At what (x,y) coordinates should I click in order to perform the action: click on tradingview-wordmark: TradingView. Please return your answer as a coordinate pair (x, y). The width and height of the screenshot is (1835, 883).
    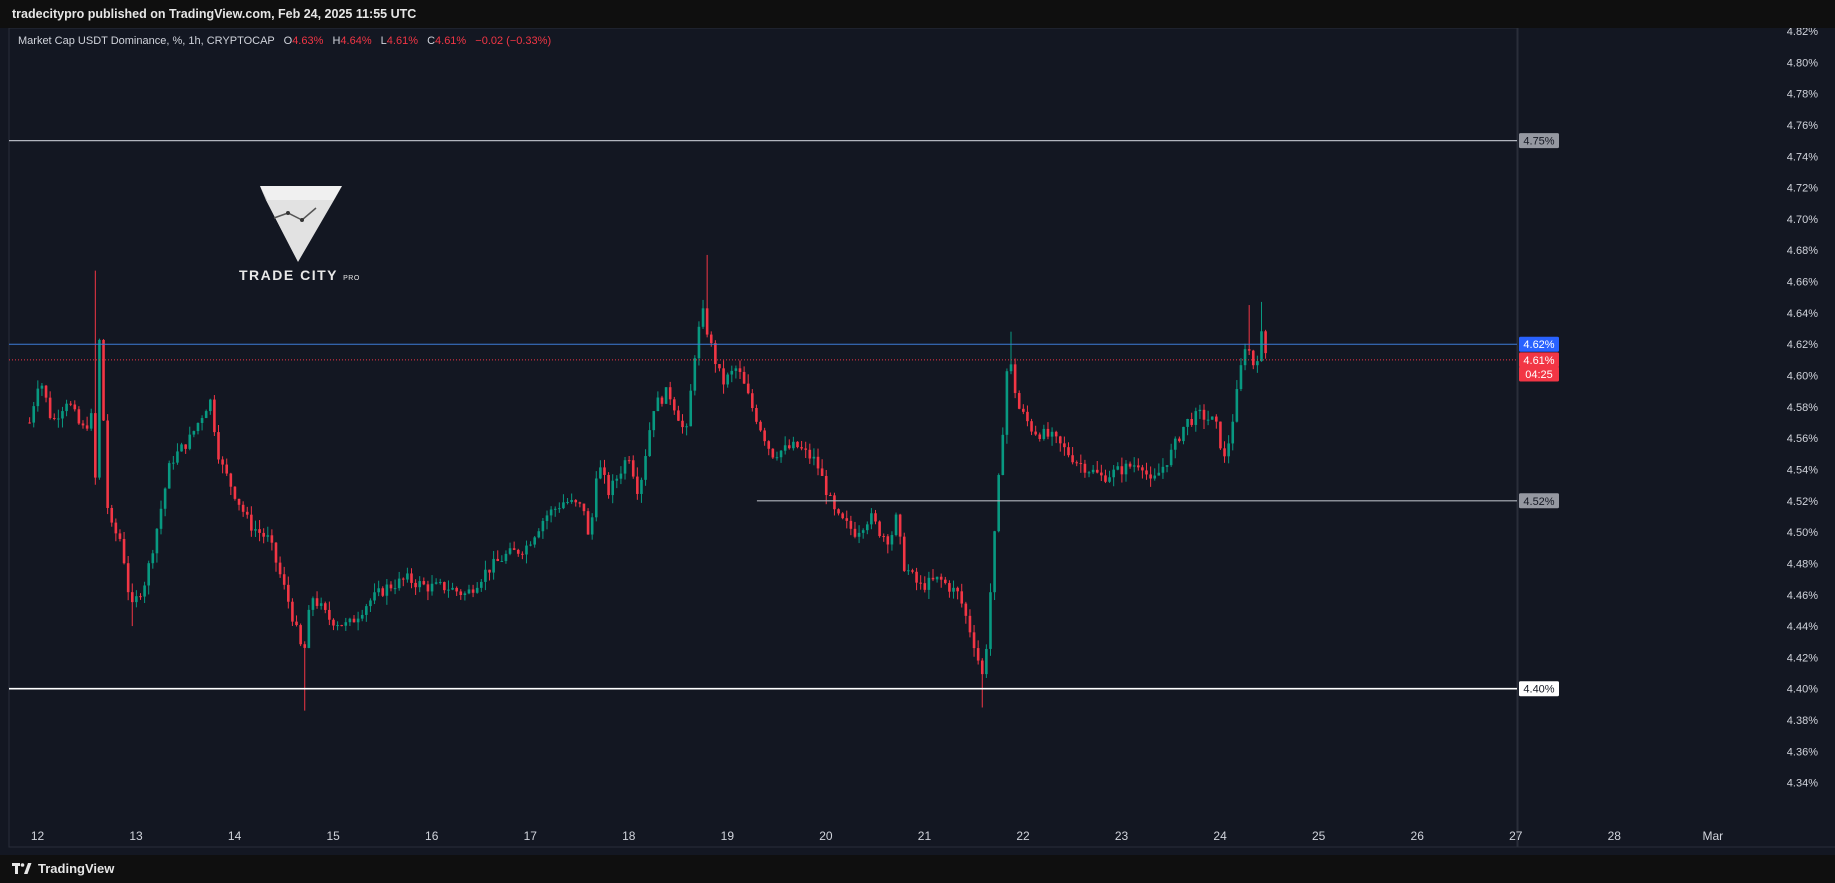
    Looking at the image, I should click on (76, 868).